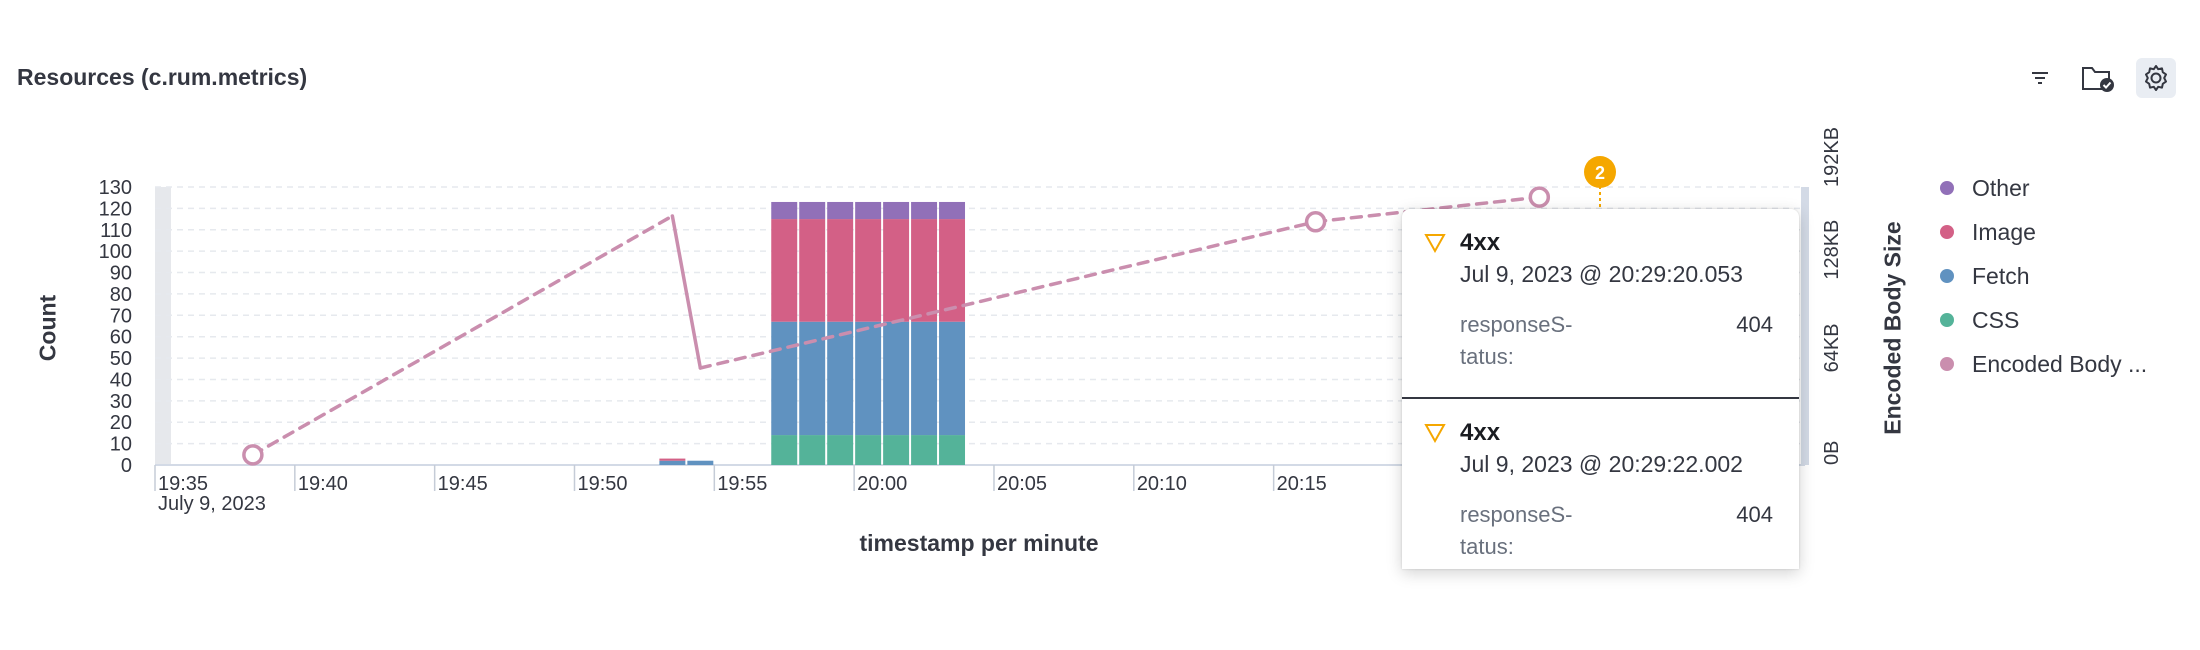 The width and height of the screenshot is (2200, 650). What do you see at coordinates (882, 484) in the screenshot?
I see `x-tick-label: 20:00` at bounding box center [882, 484].